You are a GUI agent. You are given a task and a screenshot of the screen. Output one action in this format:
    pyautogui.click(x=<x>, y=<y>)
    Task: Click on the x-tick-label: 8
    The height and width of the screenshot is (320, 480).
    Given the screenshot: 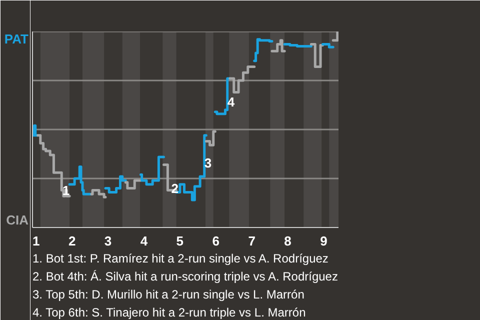 What is the action you would take?
    pyautogui.click(x=288, y=241)
    